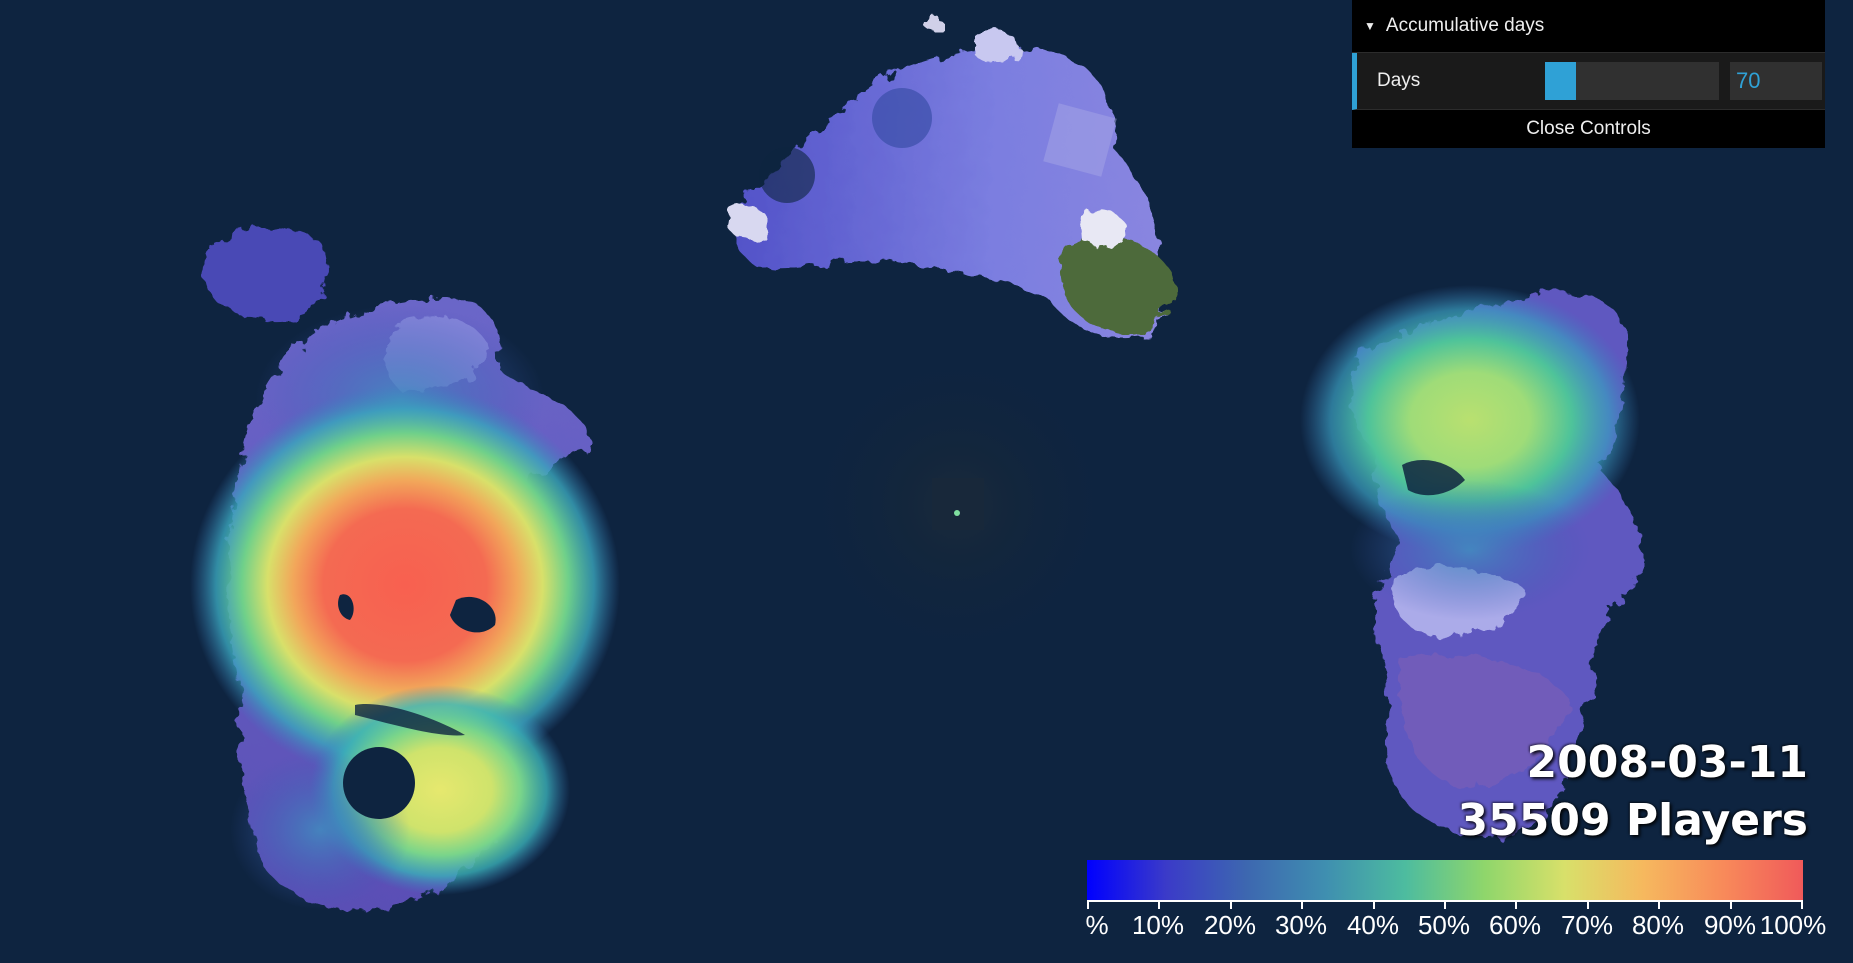 This screenshot has height=963, width=1853. I want to click on folder-accumulative-days: ▼ Accumulative days, so click(1588, 26).